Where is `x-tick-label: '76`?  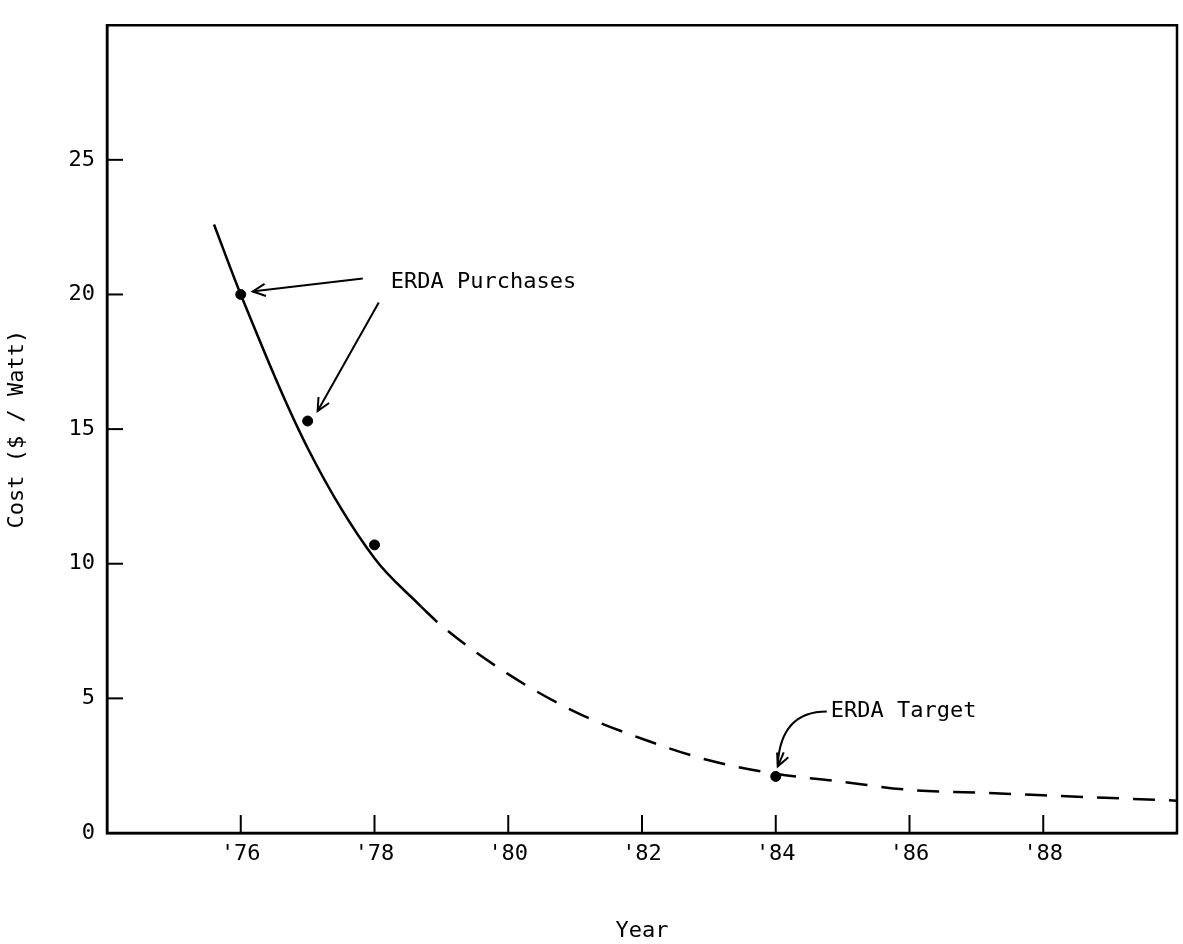
x-tick-label: '76 is located at coordinates (240, 852).